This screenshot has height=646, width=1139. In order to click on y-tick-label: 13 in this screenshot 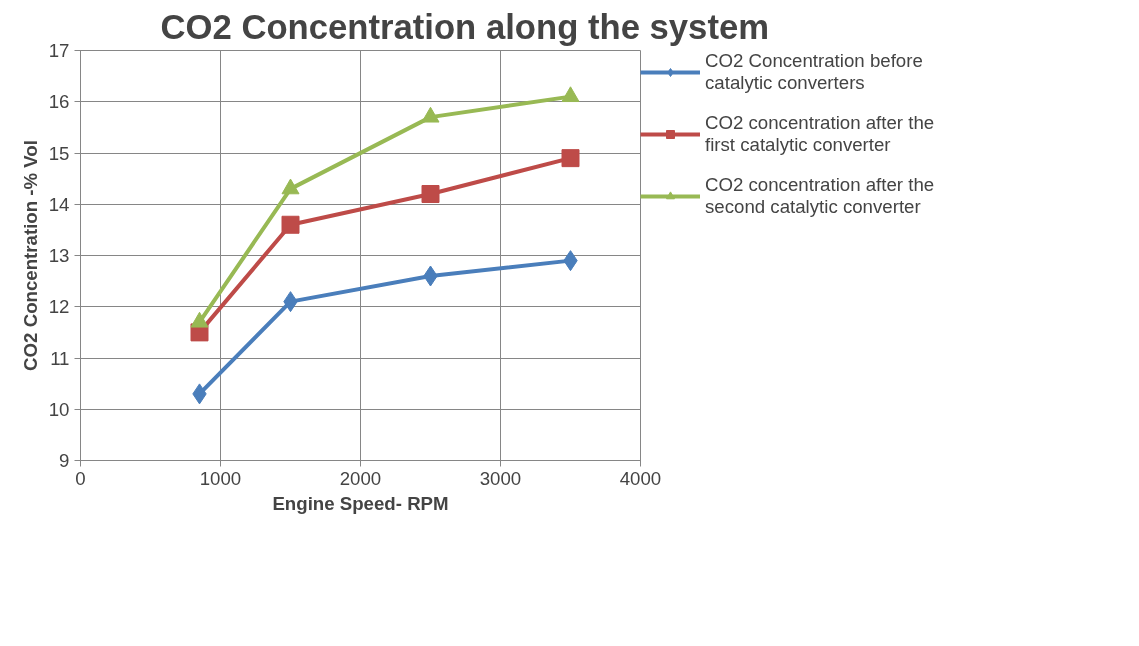, I will do `click(59, 255)`.